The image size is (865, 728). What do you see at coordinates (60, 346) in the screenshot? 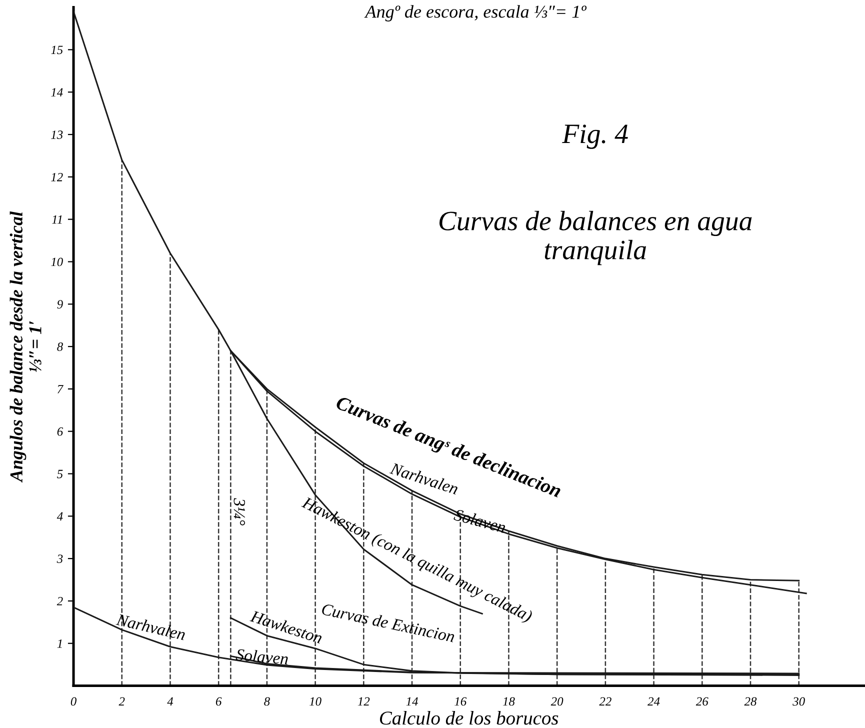
I see `y-tick-label: 8` at bounding box center [60, 346].